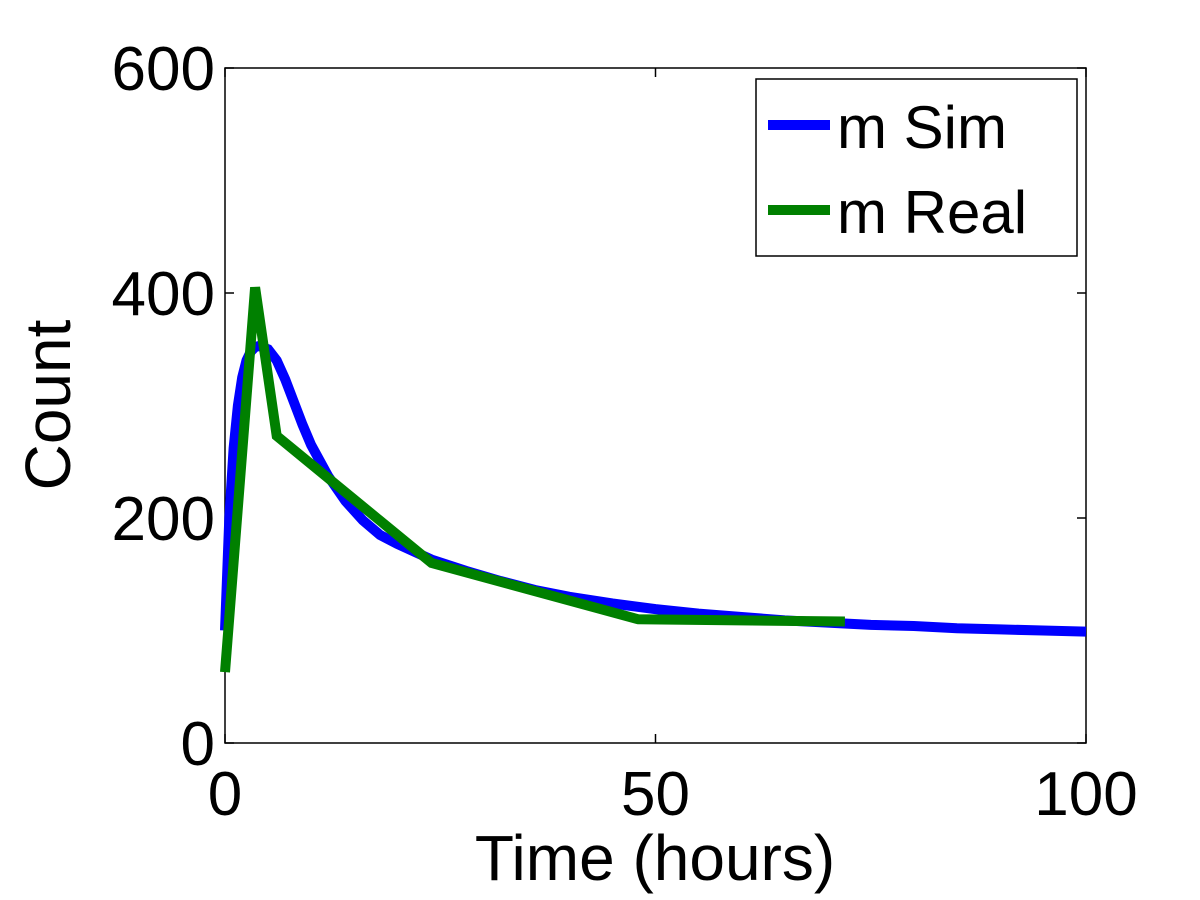 This screenshot has height=900, width=1200. Describe the element at coordinates (922, 127) in the screenshot. I see `legend-label-m-sim: m Sim` at that location.